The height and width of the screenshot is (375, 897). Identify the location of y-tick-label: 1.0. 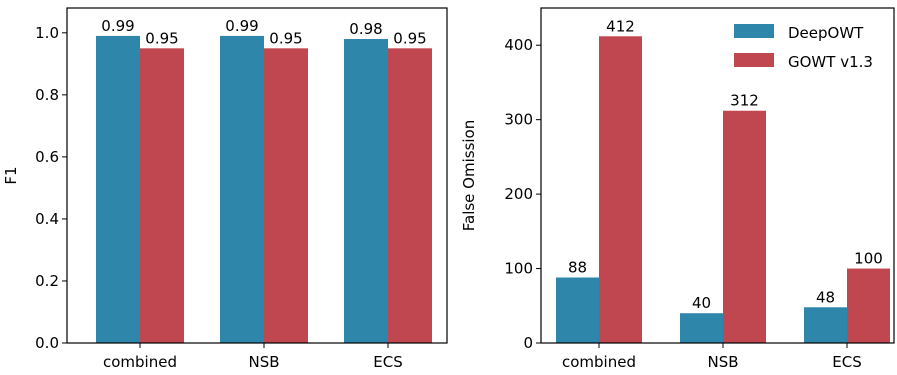
(47, 33).